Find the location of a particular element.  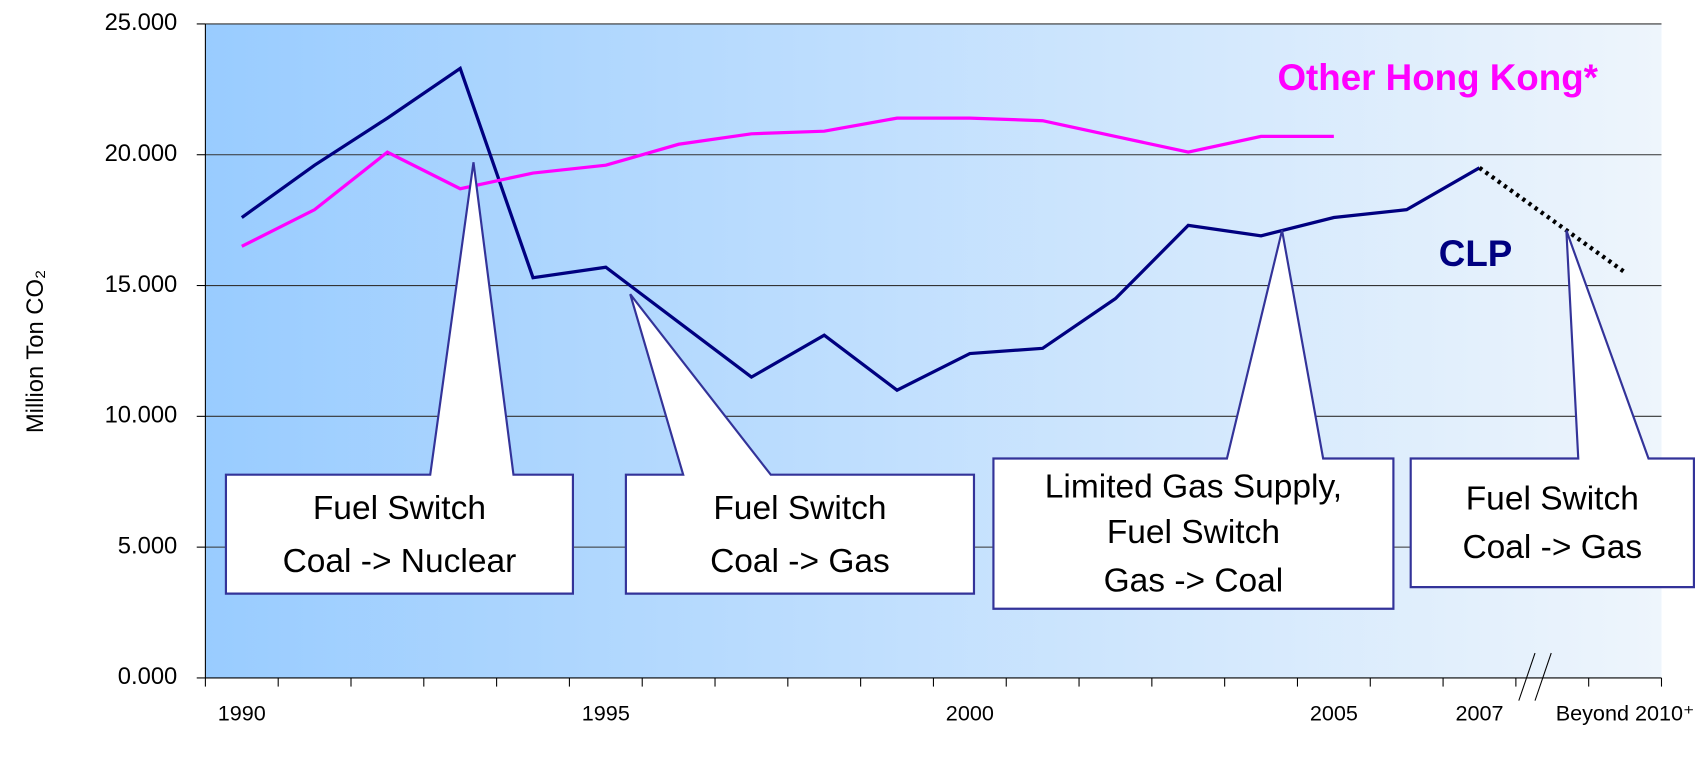

x-tick-label: 1995 is located at coordinates (606, 712).